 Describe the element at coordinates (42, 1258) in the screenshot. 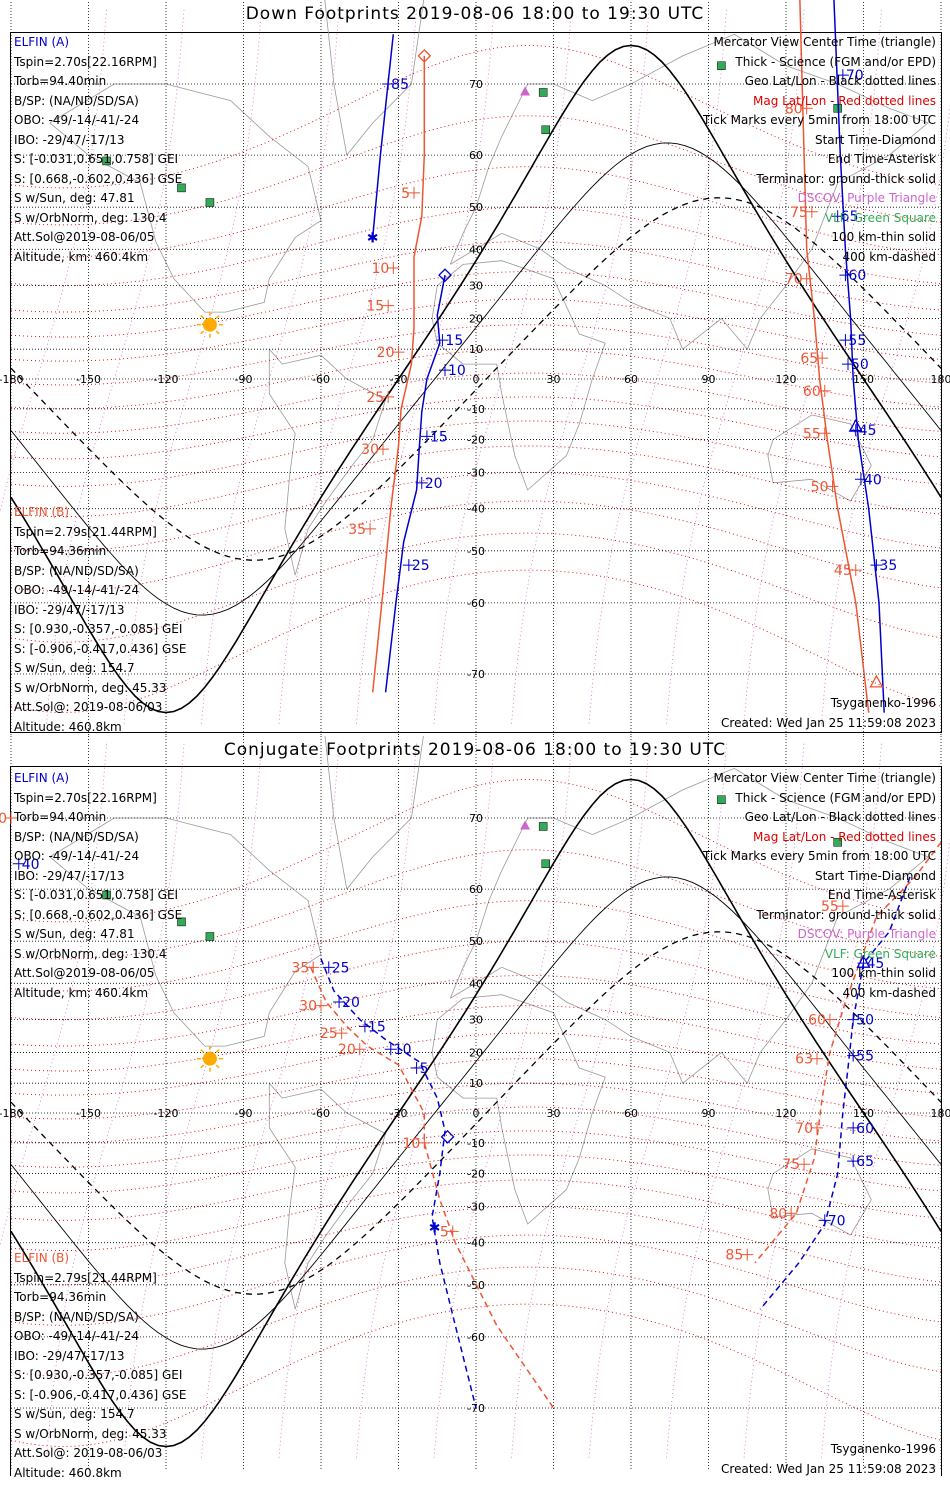

I see `elfin-b-title: ELFIN (B)` at that location.